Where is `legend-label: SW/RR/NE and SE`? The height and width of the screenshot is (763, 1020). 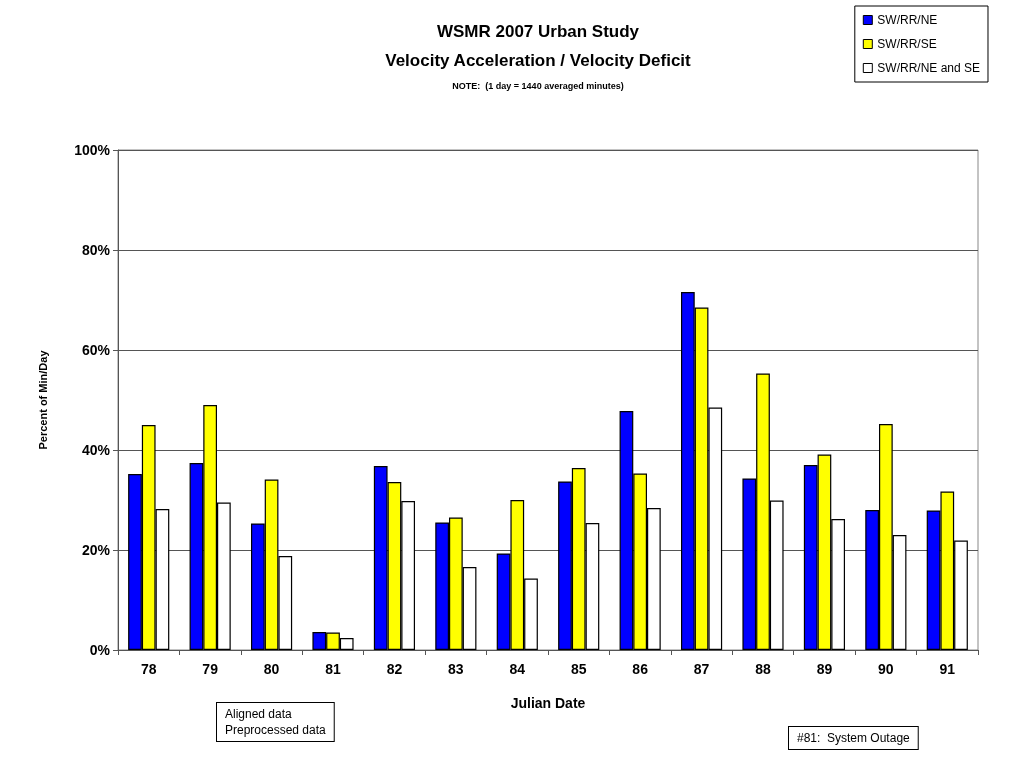 legend-label: SW/RR/NE and SE is located at coordinates (929, 68).